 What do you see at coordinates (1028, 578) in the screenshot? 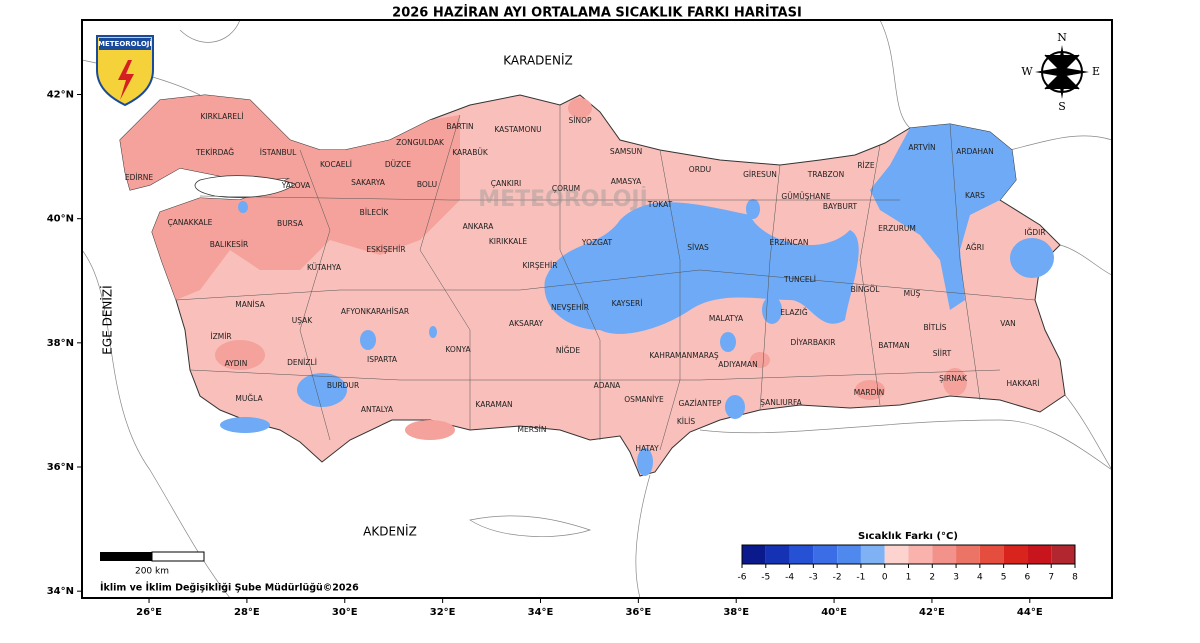
I see `colorbar-tick-label: 6` at bounding box center [1028, 578].